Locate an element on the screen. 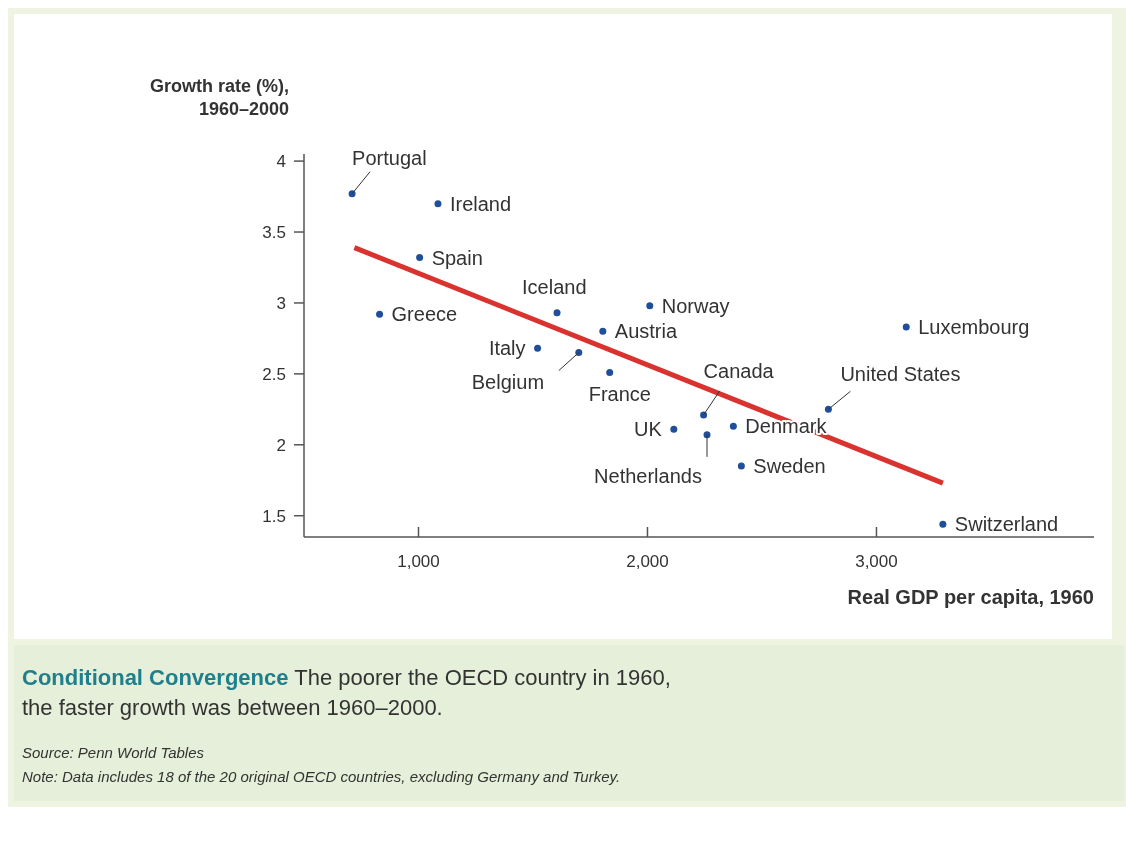 Image resolution: width=1126 pixels, height=856 pixels. annotation: France is located at coordinates (619, 394).